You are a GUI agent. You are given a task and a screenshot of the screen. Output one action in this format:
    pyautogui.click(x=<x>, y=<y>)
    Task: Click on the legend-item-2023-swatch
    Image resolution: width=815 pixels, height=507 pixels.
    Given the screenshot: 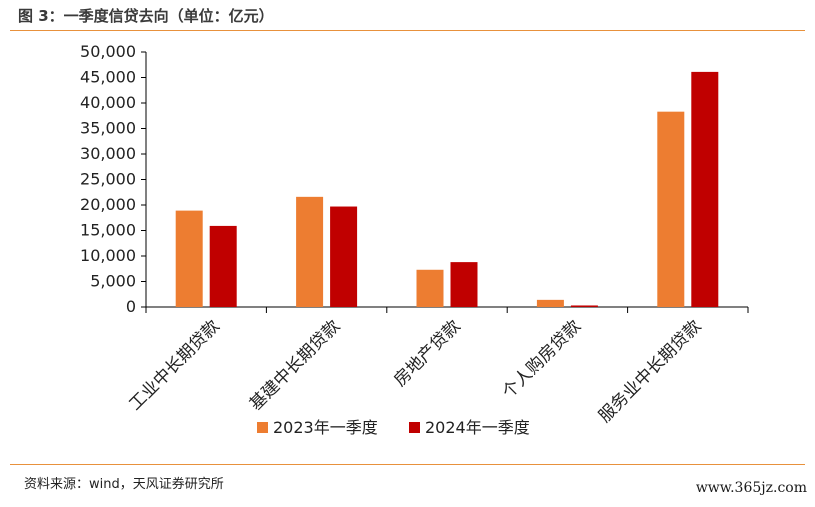 What is the action you would take?
    pyautogui.click(x=262, y=427)
    